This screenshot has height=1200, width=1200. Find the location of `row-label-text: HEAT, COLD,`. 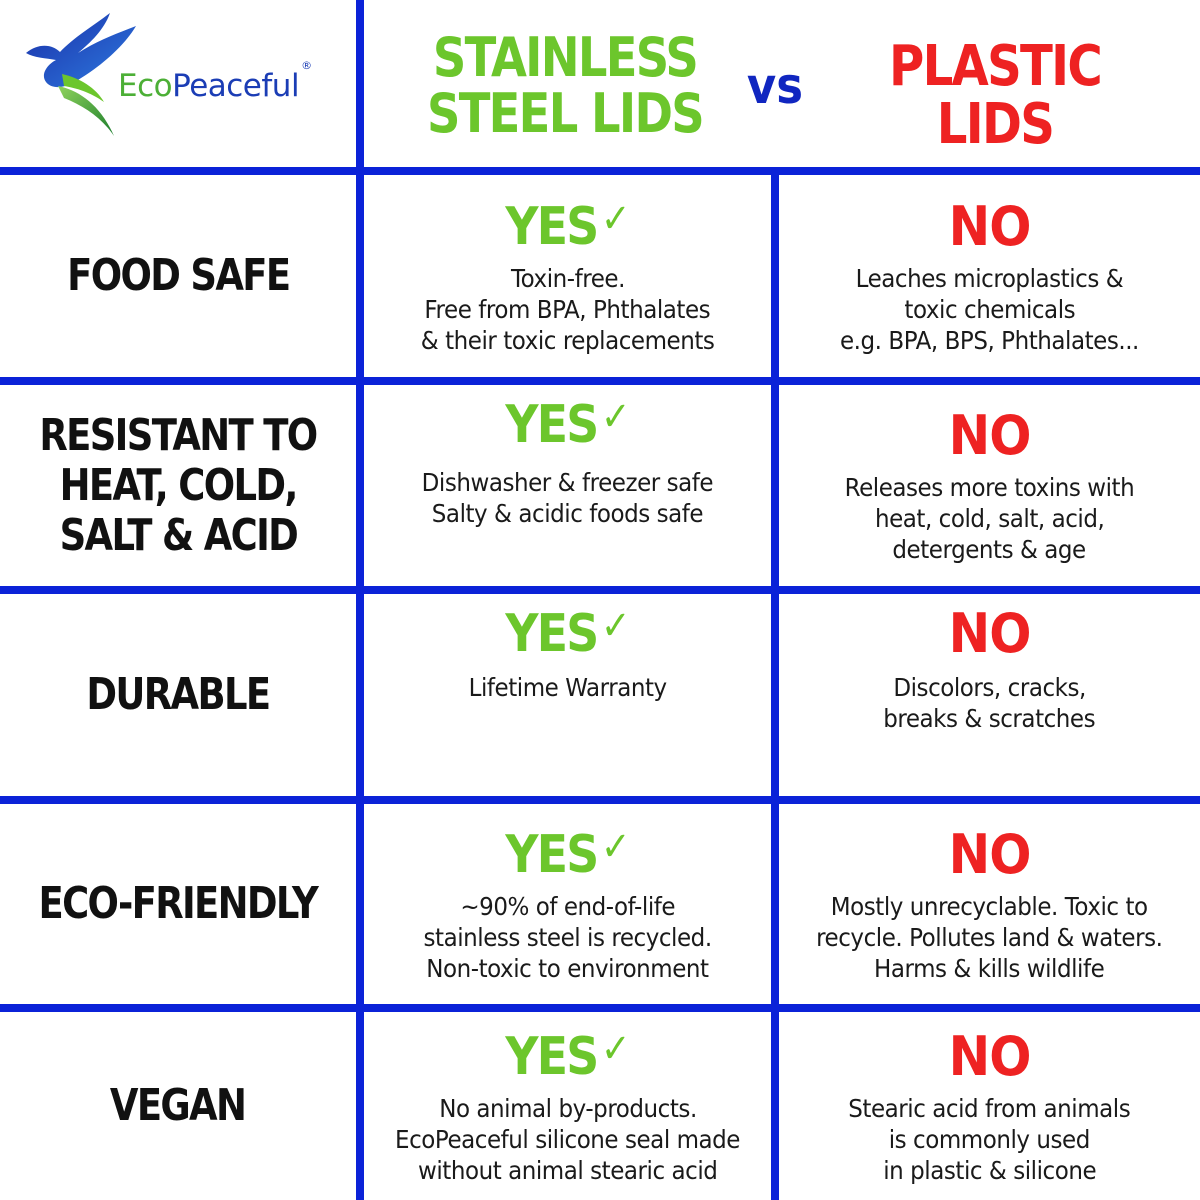

row-label-text: HEAT, COLD, is located at coordinates (178, 485).